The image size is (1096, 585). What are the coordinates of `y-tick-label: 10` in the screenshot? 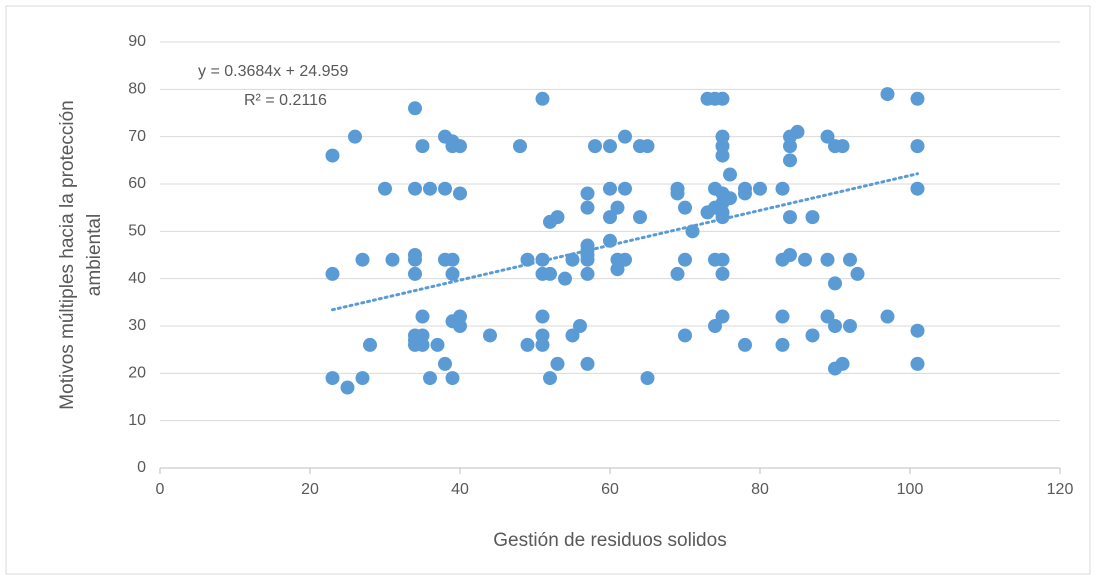 It's located at (137, 420).